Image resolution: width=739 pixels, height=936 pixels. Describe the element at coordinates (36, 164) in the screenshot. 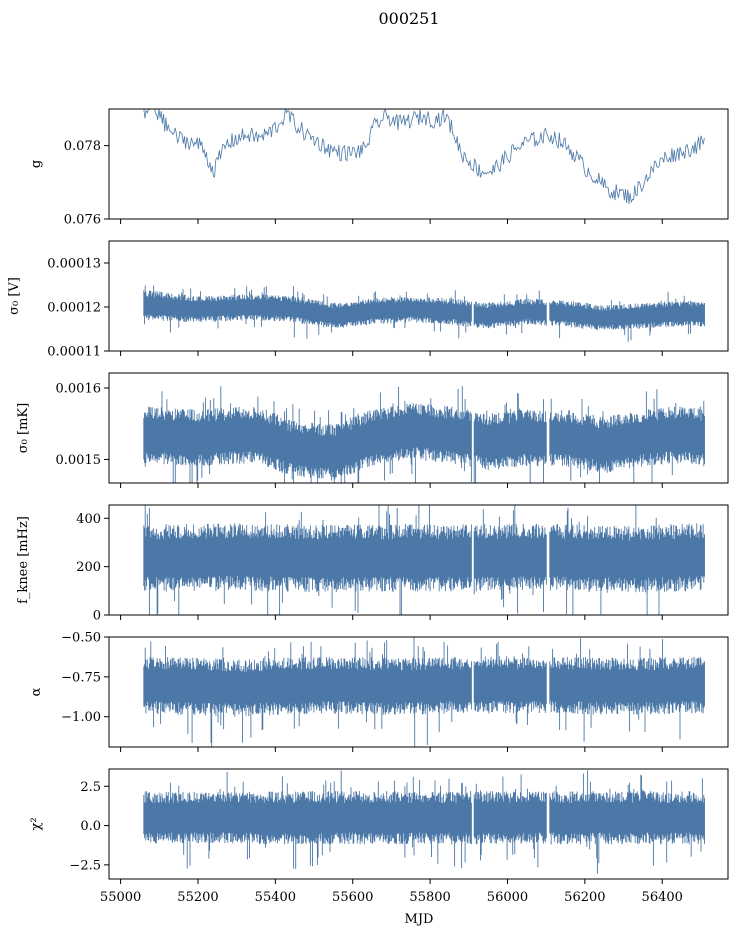

I see `y-axis-label: g` at that location.